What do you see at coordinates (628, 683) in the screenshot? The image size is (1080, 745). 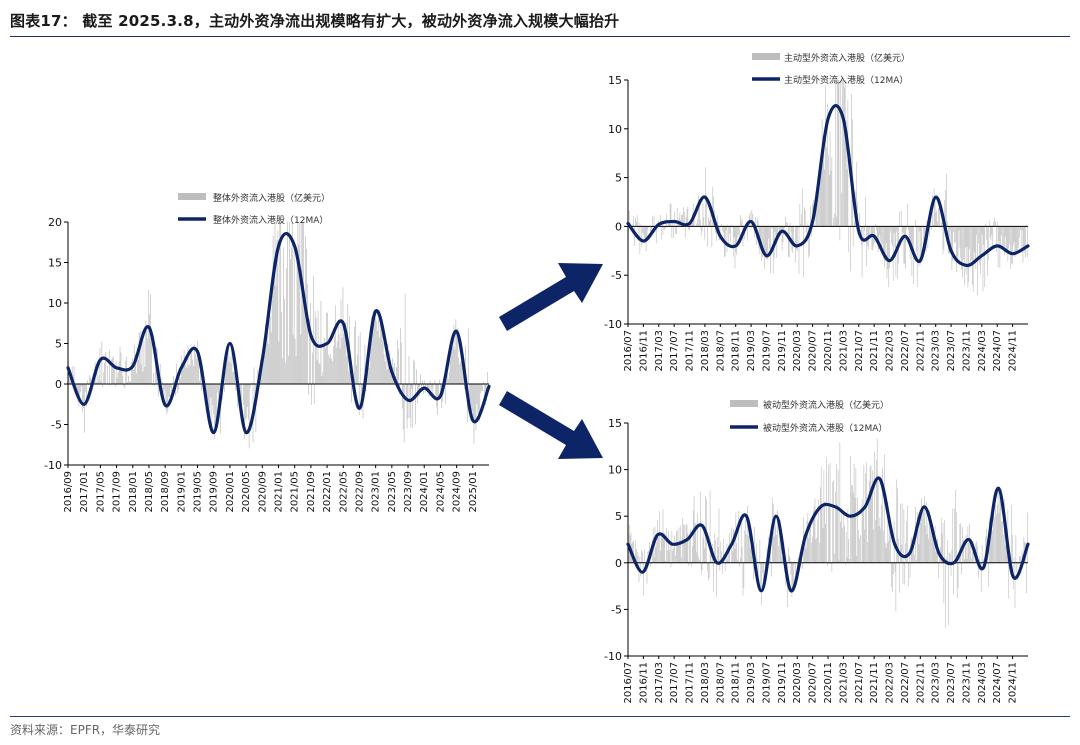 I see `x-tick-label: 2016/07` at bounding box center [628, 683].